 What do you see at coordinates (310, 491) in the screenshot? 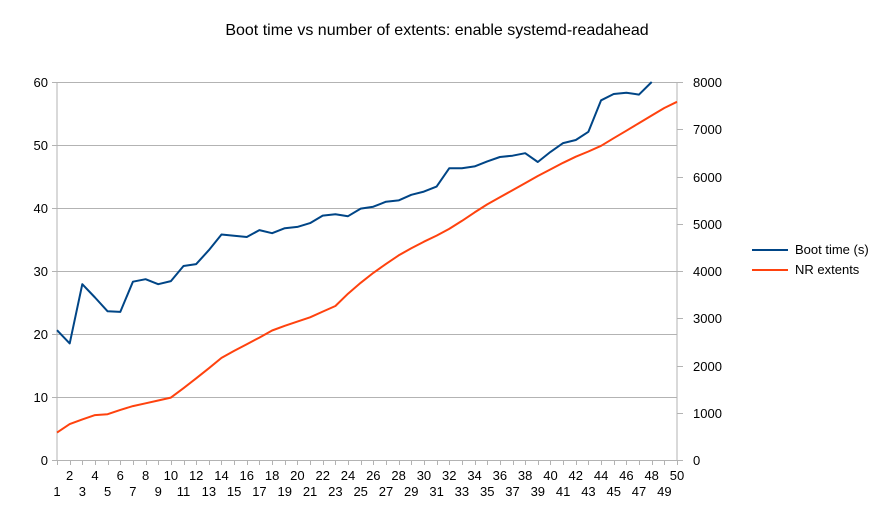
I see `x-axis-label-21: 21` at bounding box center [310, 491].